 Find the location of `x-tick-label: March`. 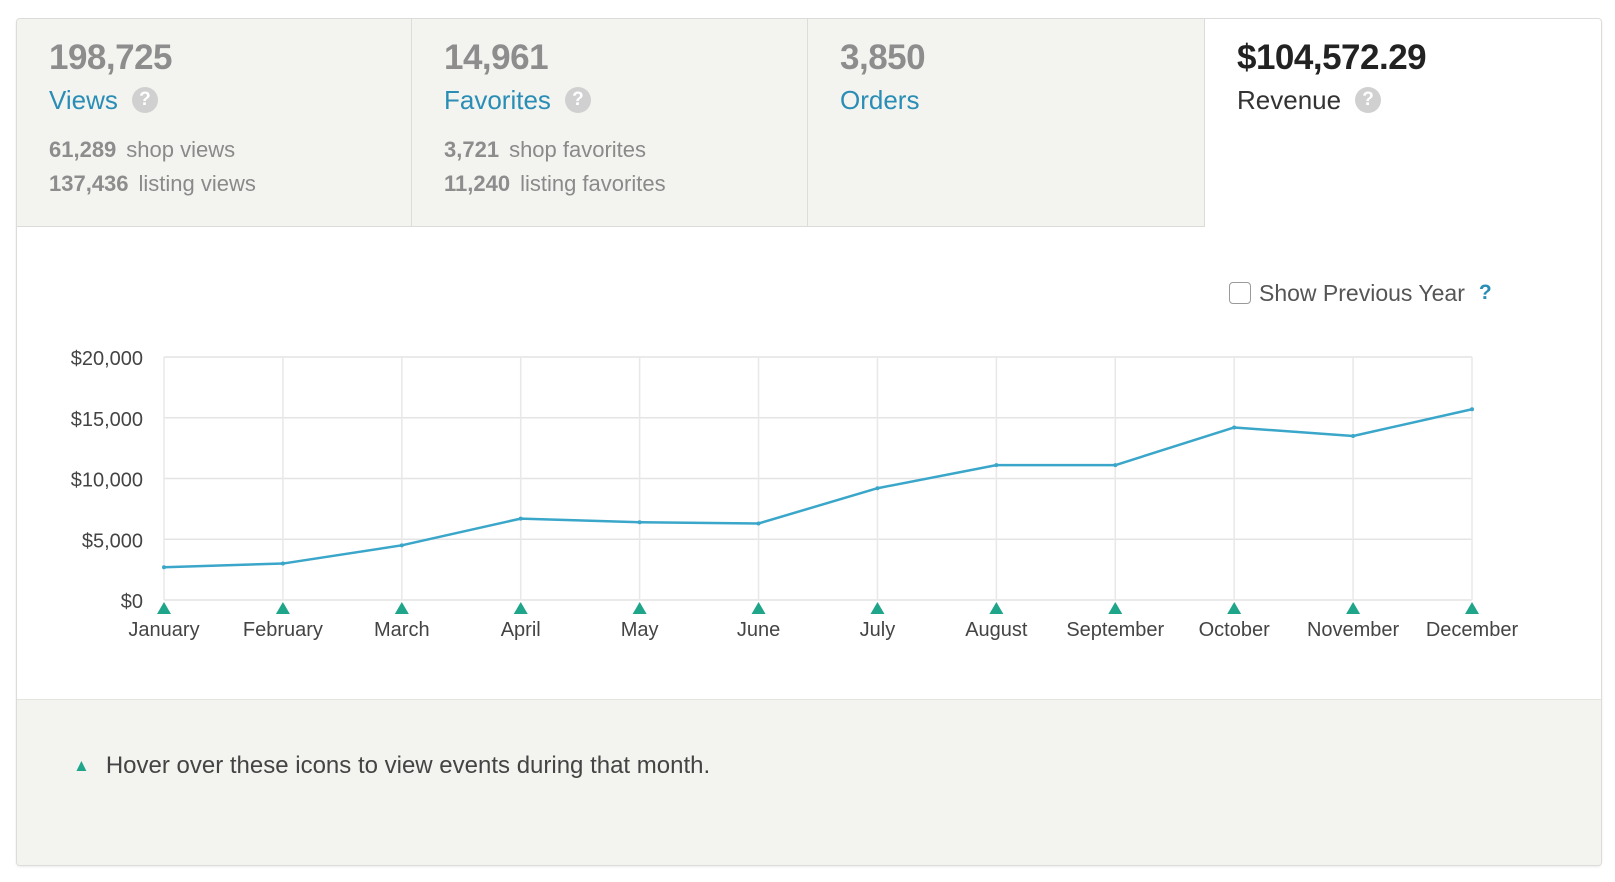

x-tick-label: March is located at coordinates (402, 630).